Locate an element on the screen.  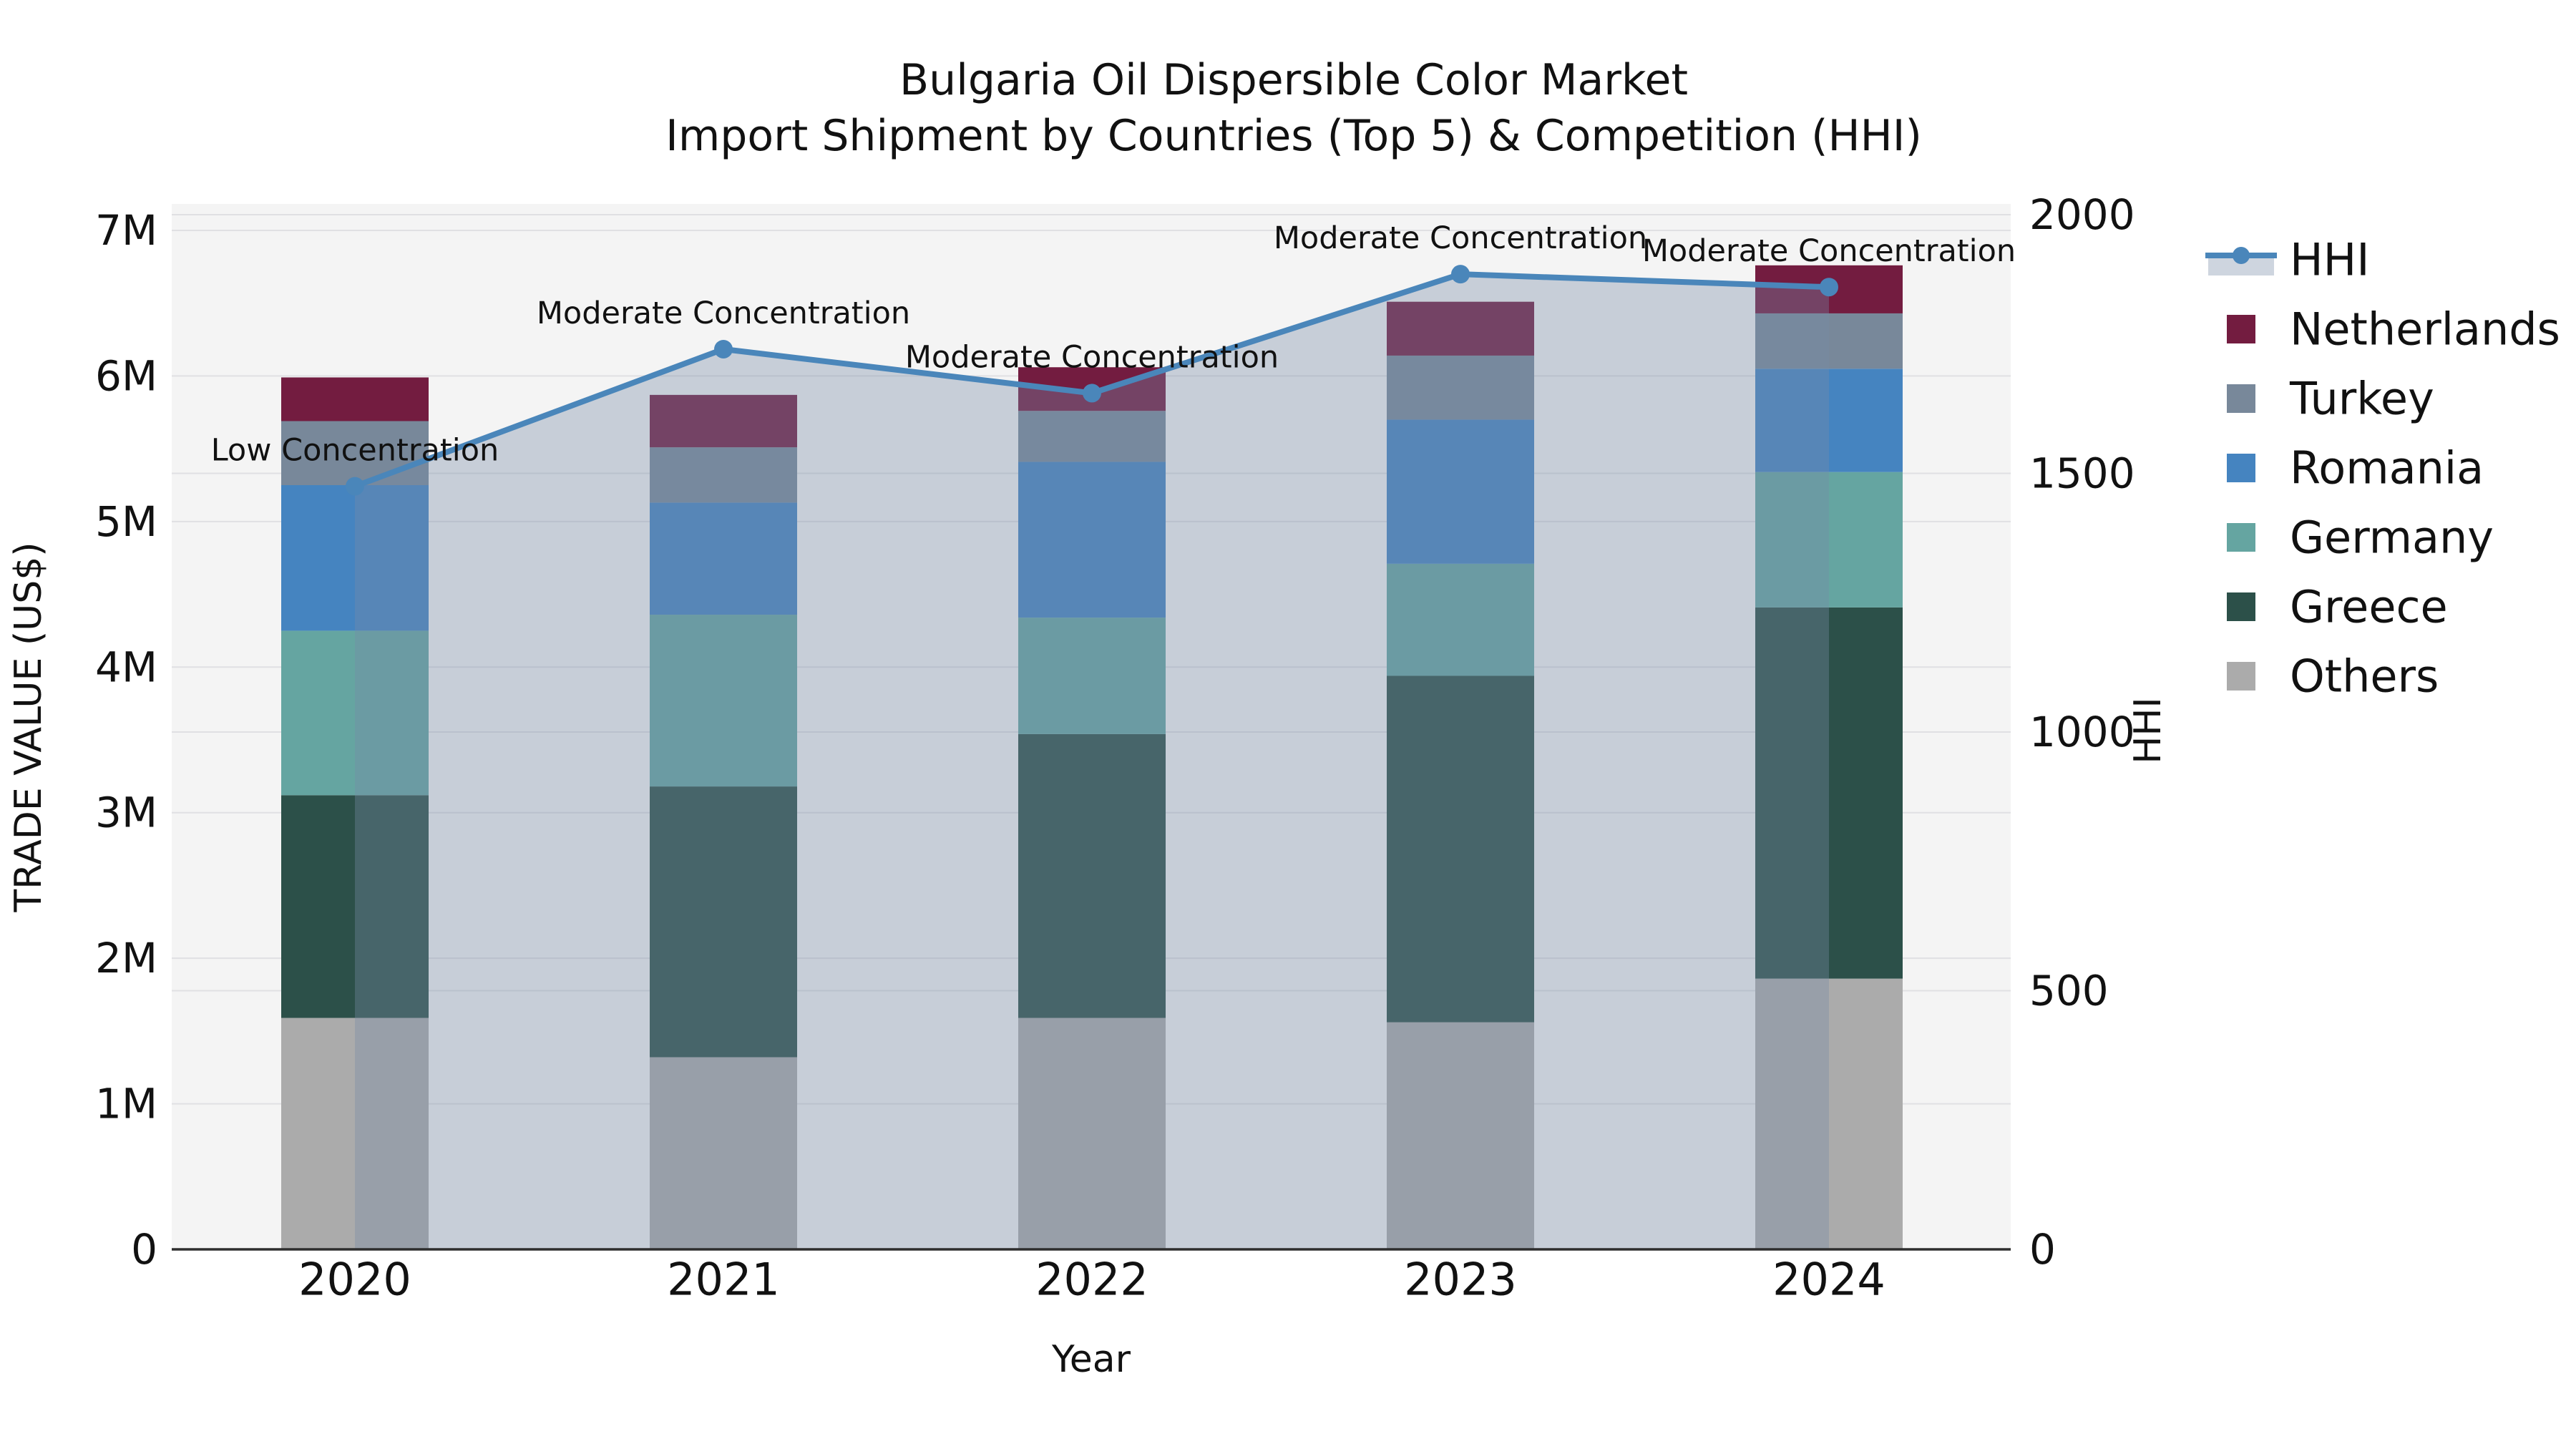
x-tick-2020: 2020 is located at coordinates (354, 1280).